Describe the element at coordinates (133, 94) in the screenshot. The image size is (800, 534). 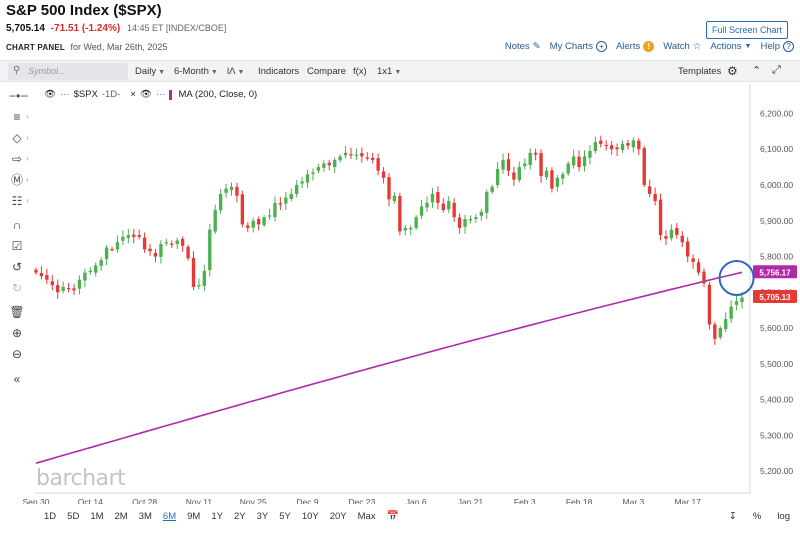
I see `close-icon: ×` at that location.